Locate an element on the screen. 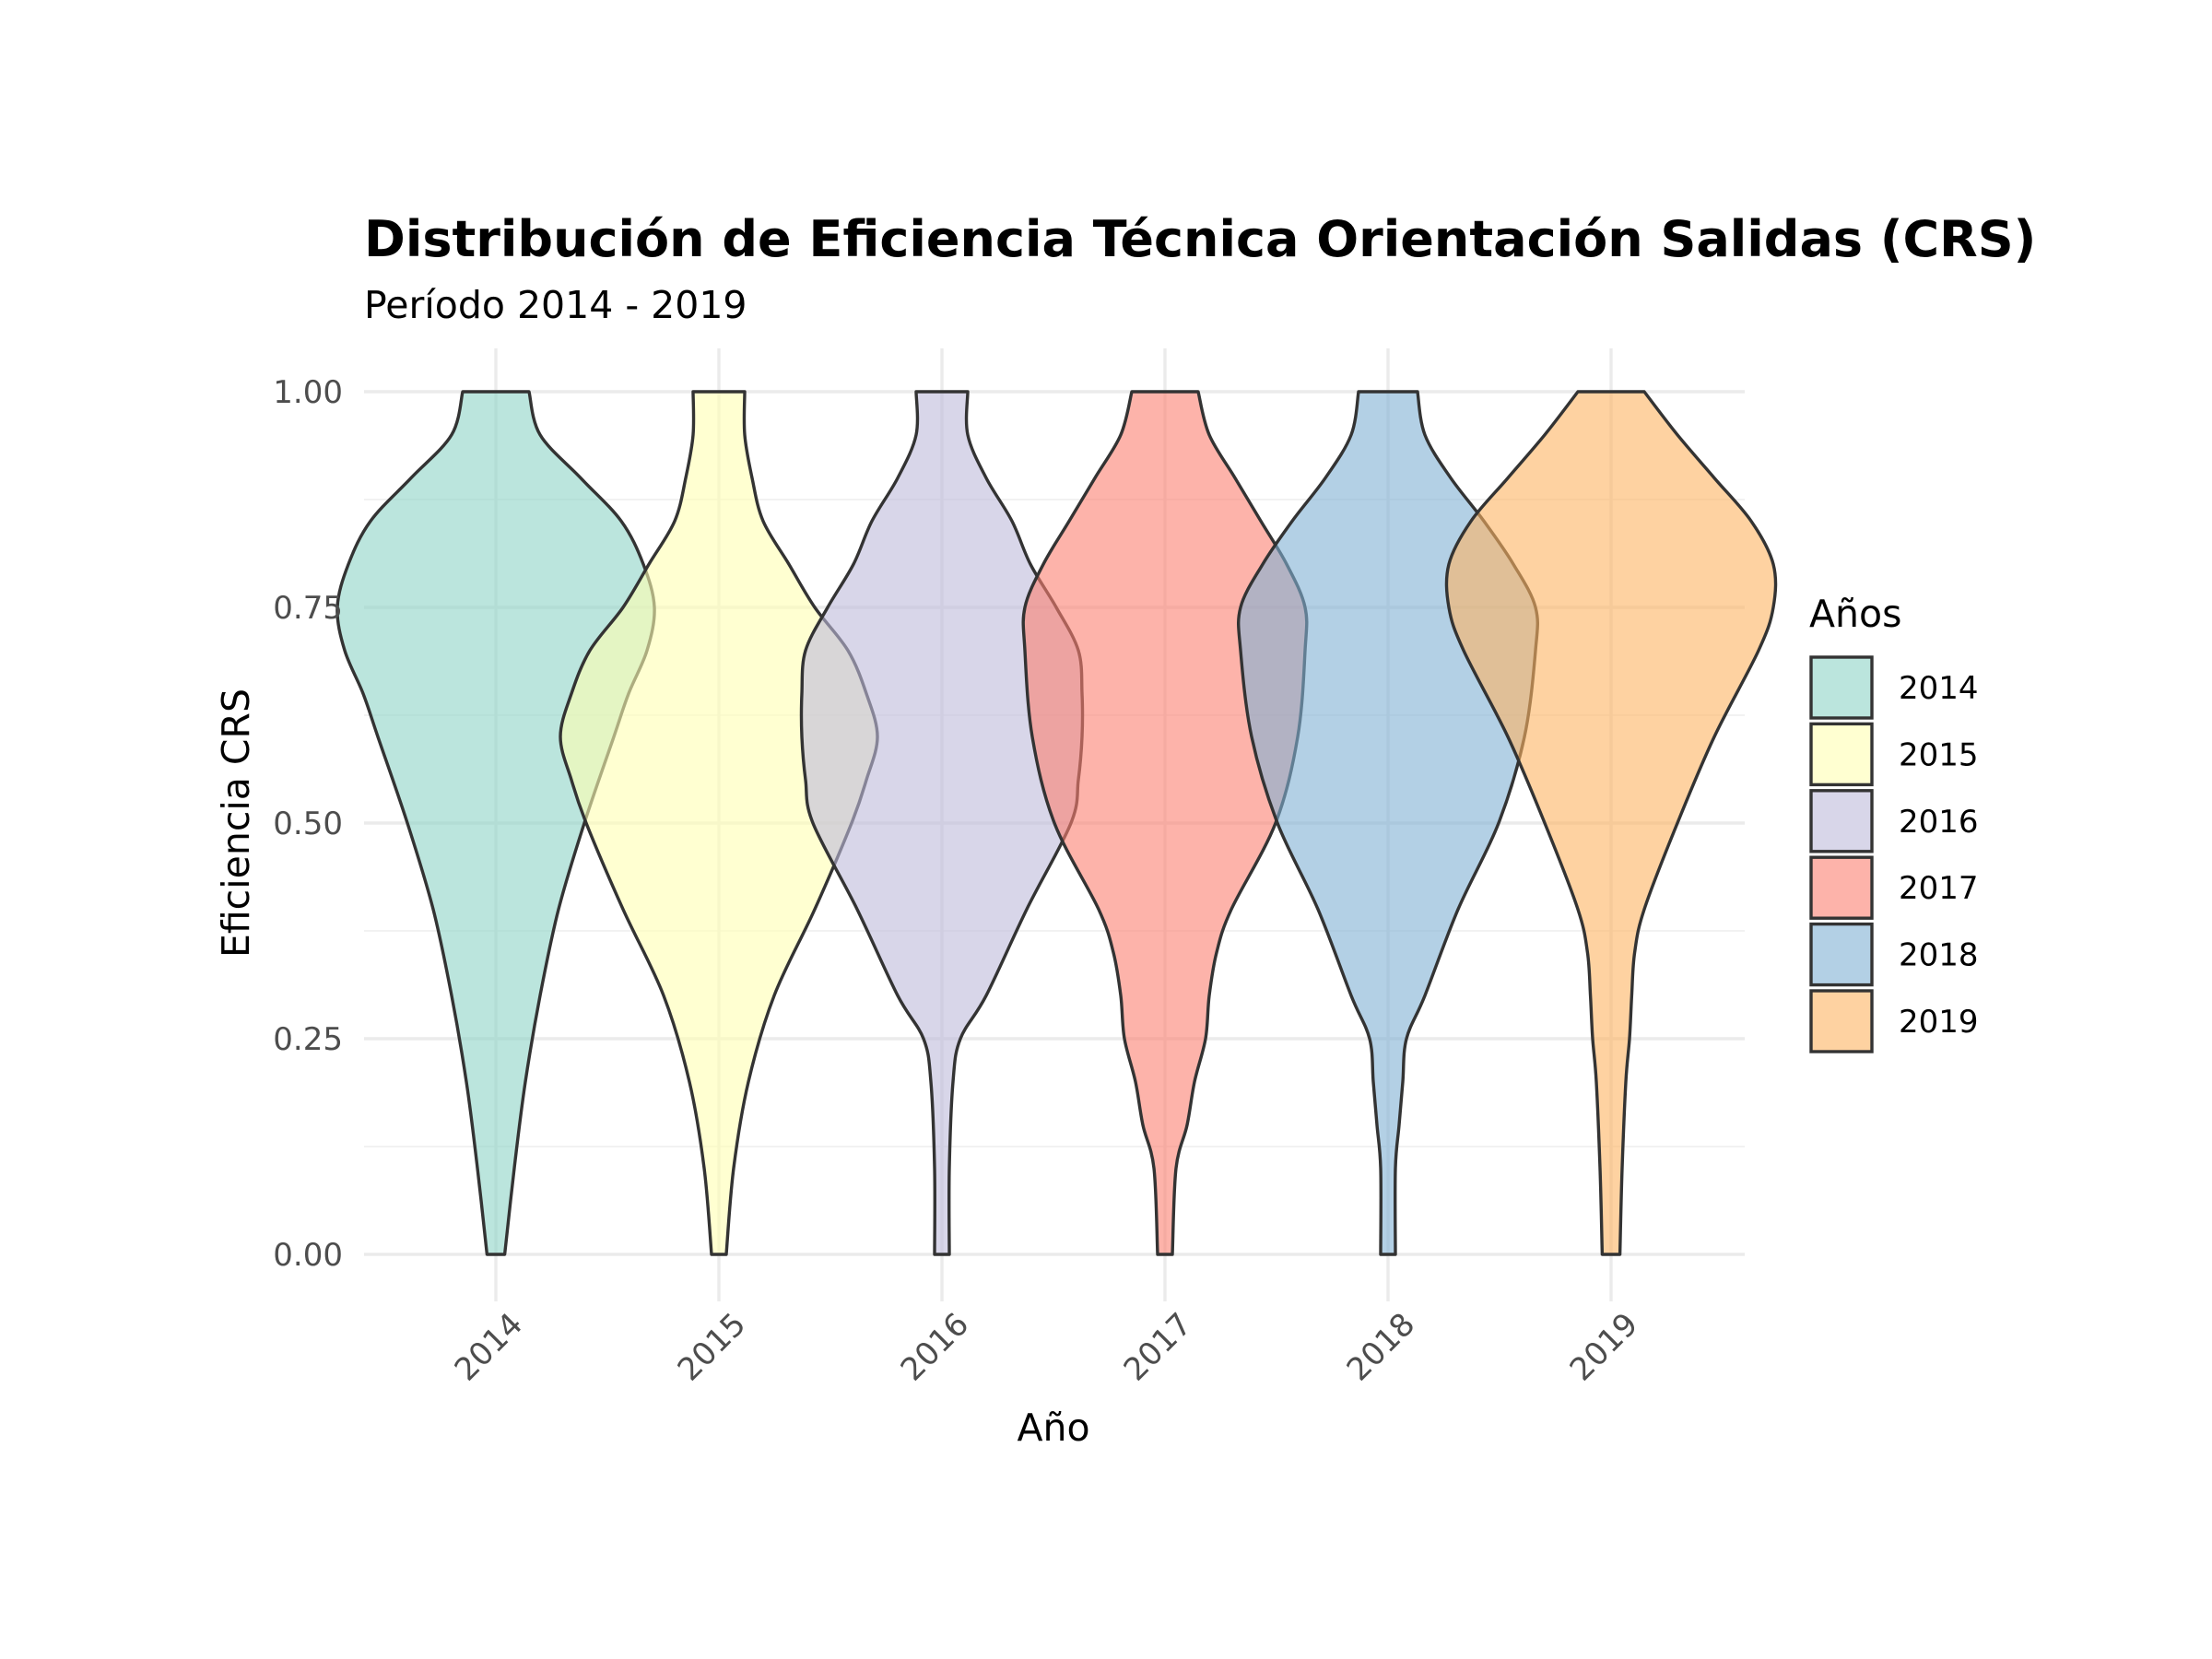 This screenshot has height=1659, width=2212. chart-subtitle: Período 2014 - 2019 is located at coordinates (555, 305).